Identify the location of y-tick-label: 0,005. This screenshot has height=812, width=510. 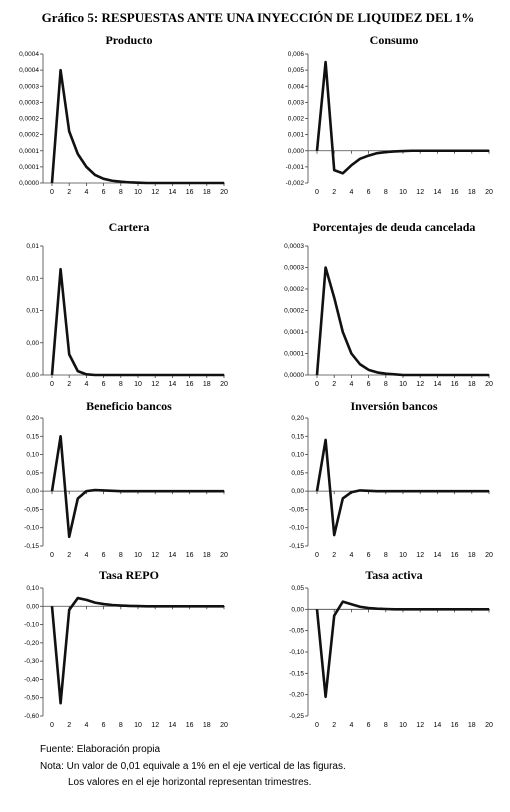
(296, 70).